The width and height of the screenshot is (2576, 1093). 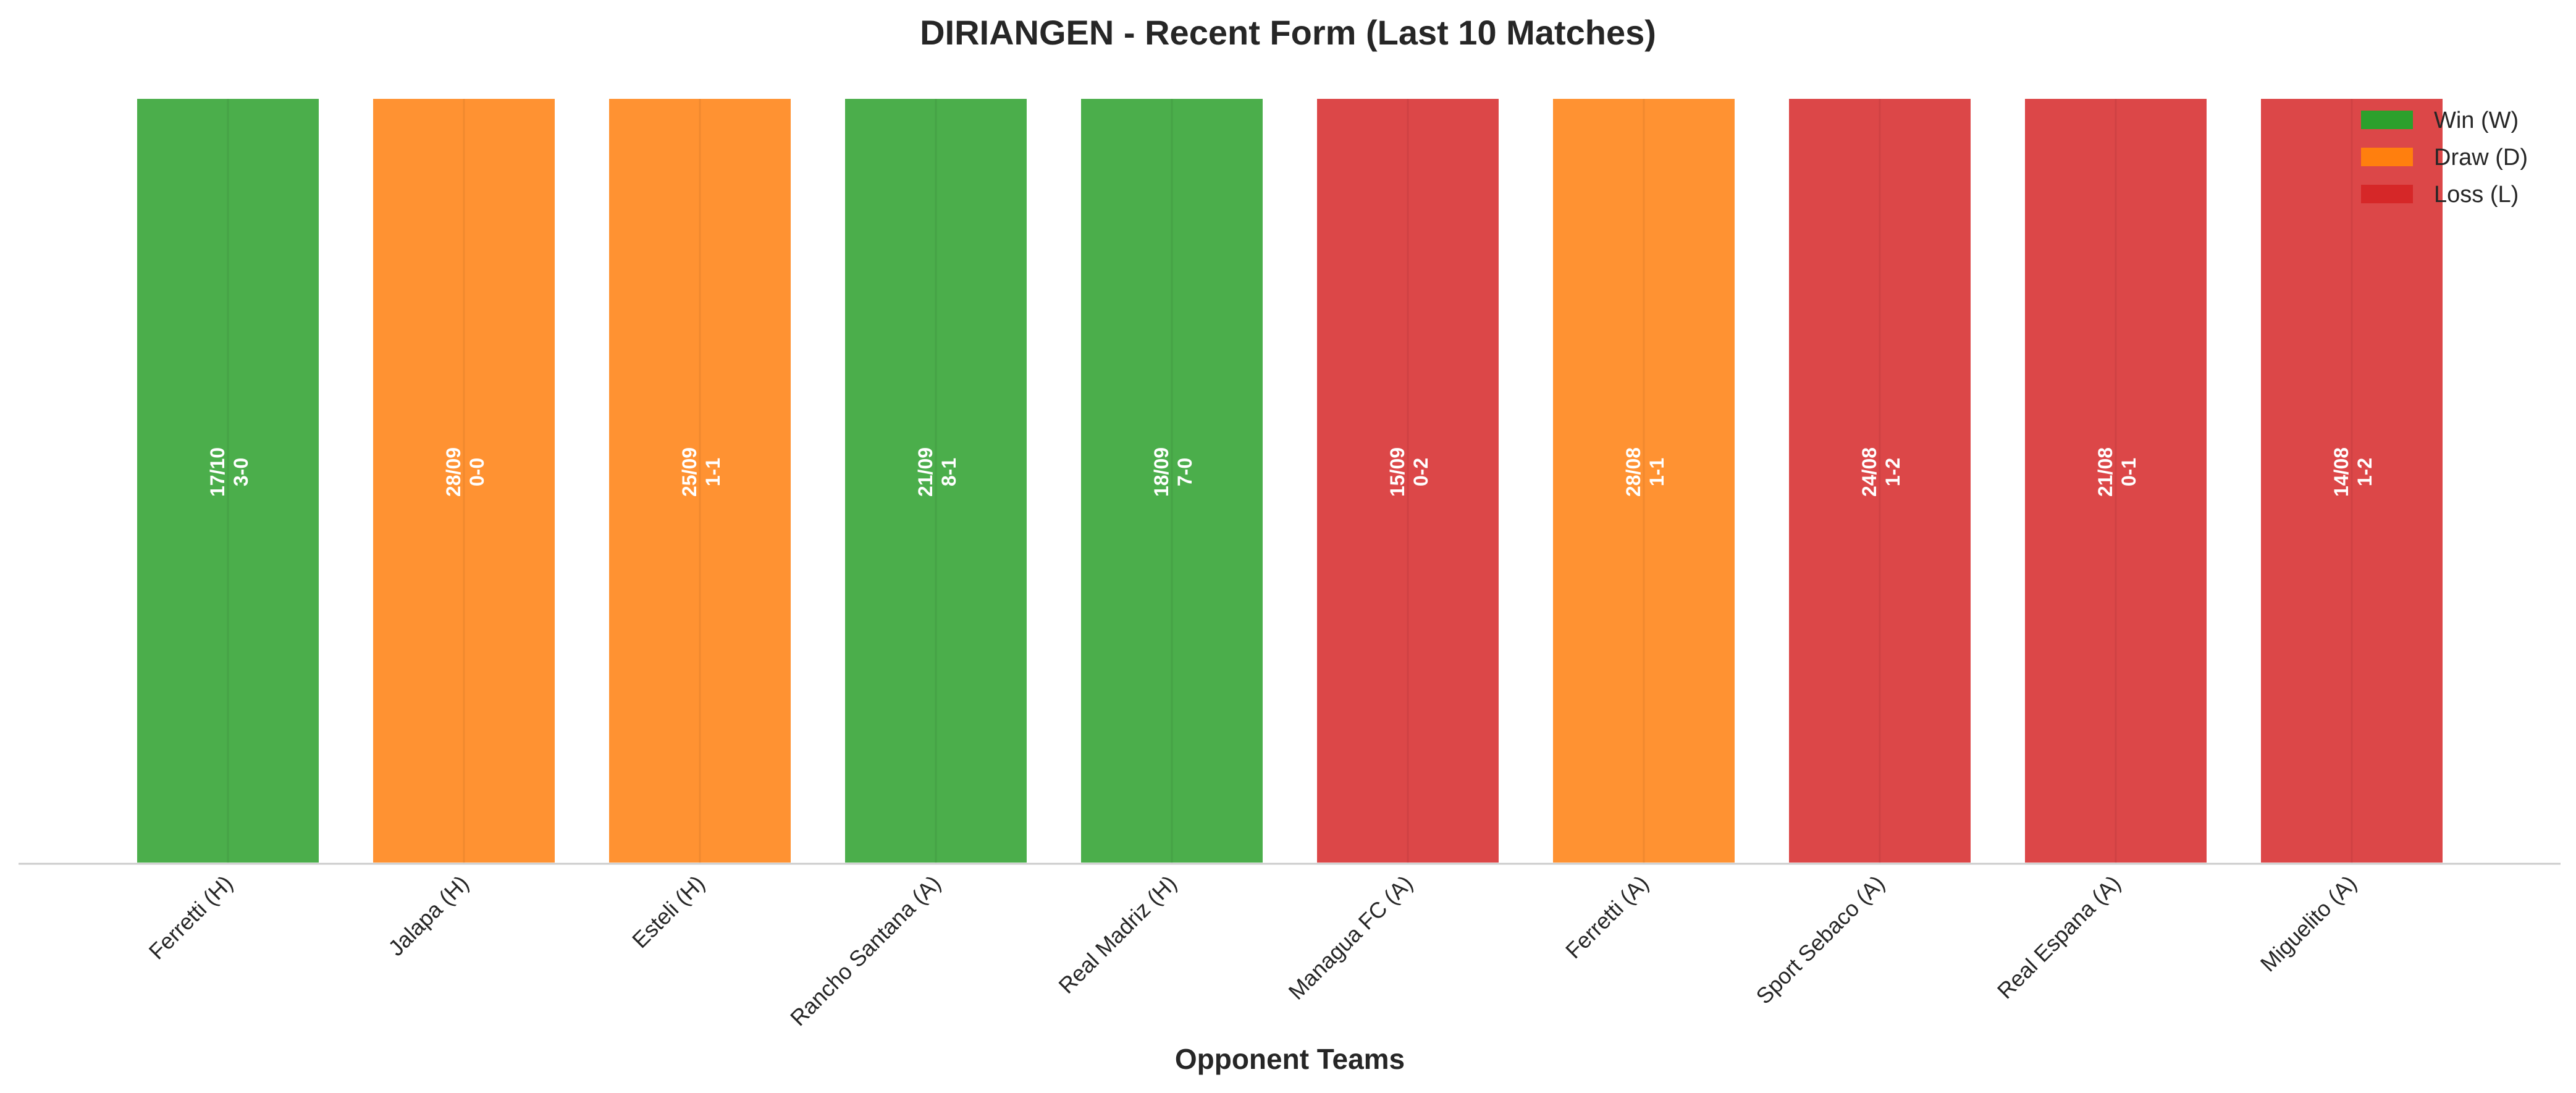 I want to click on bar-date: 28/09, so click(x=453, y=472).